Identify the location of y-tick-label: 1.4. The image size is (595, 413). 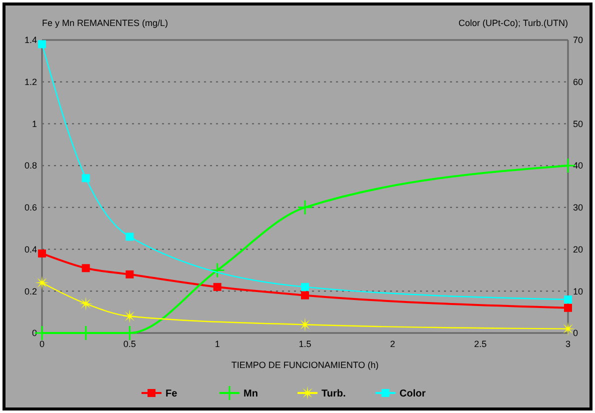
(30, 40).